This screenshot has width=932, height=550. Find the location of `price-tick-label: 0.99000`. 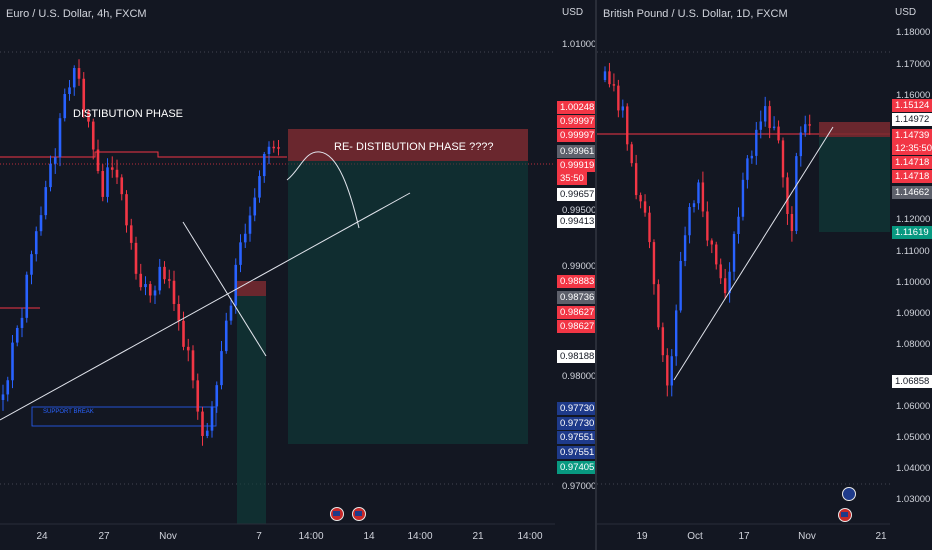

price-tick-label: 0.99000 is located at coordinates (579, 266).